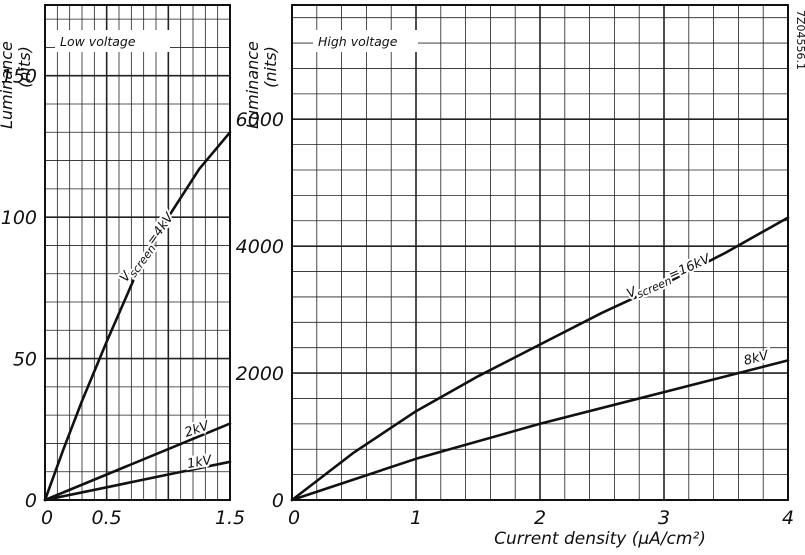  What do you see at coordinates (19, 218) in the screenshot?
I see `y-tick-label: 100` at bounding box center [19, 218].